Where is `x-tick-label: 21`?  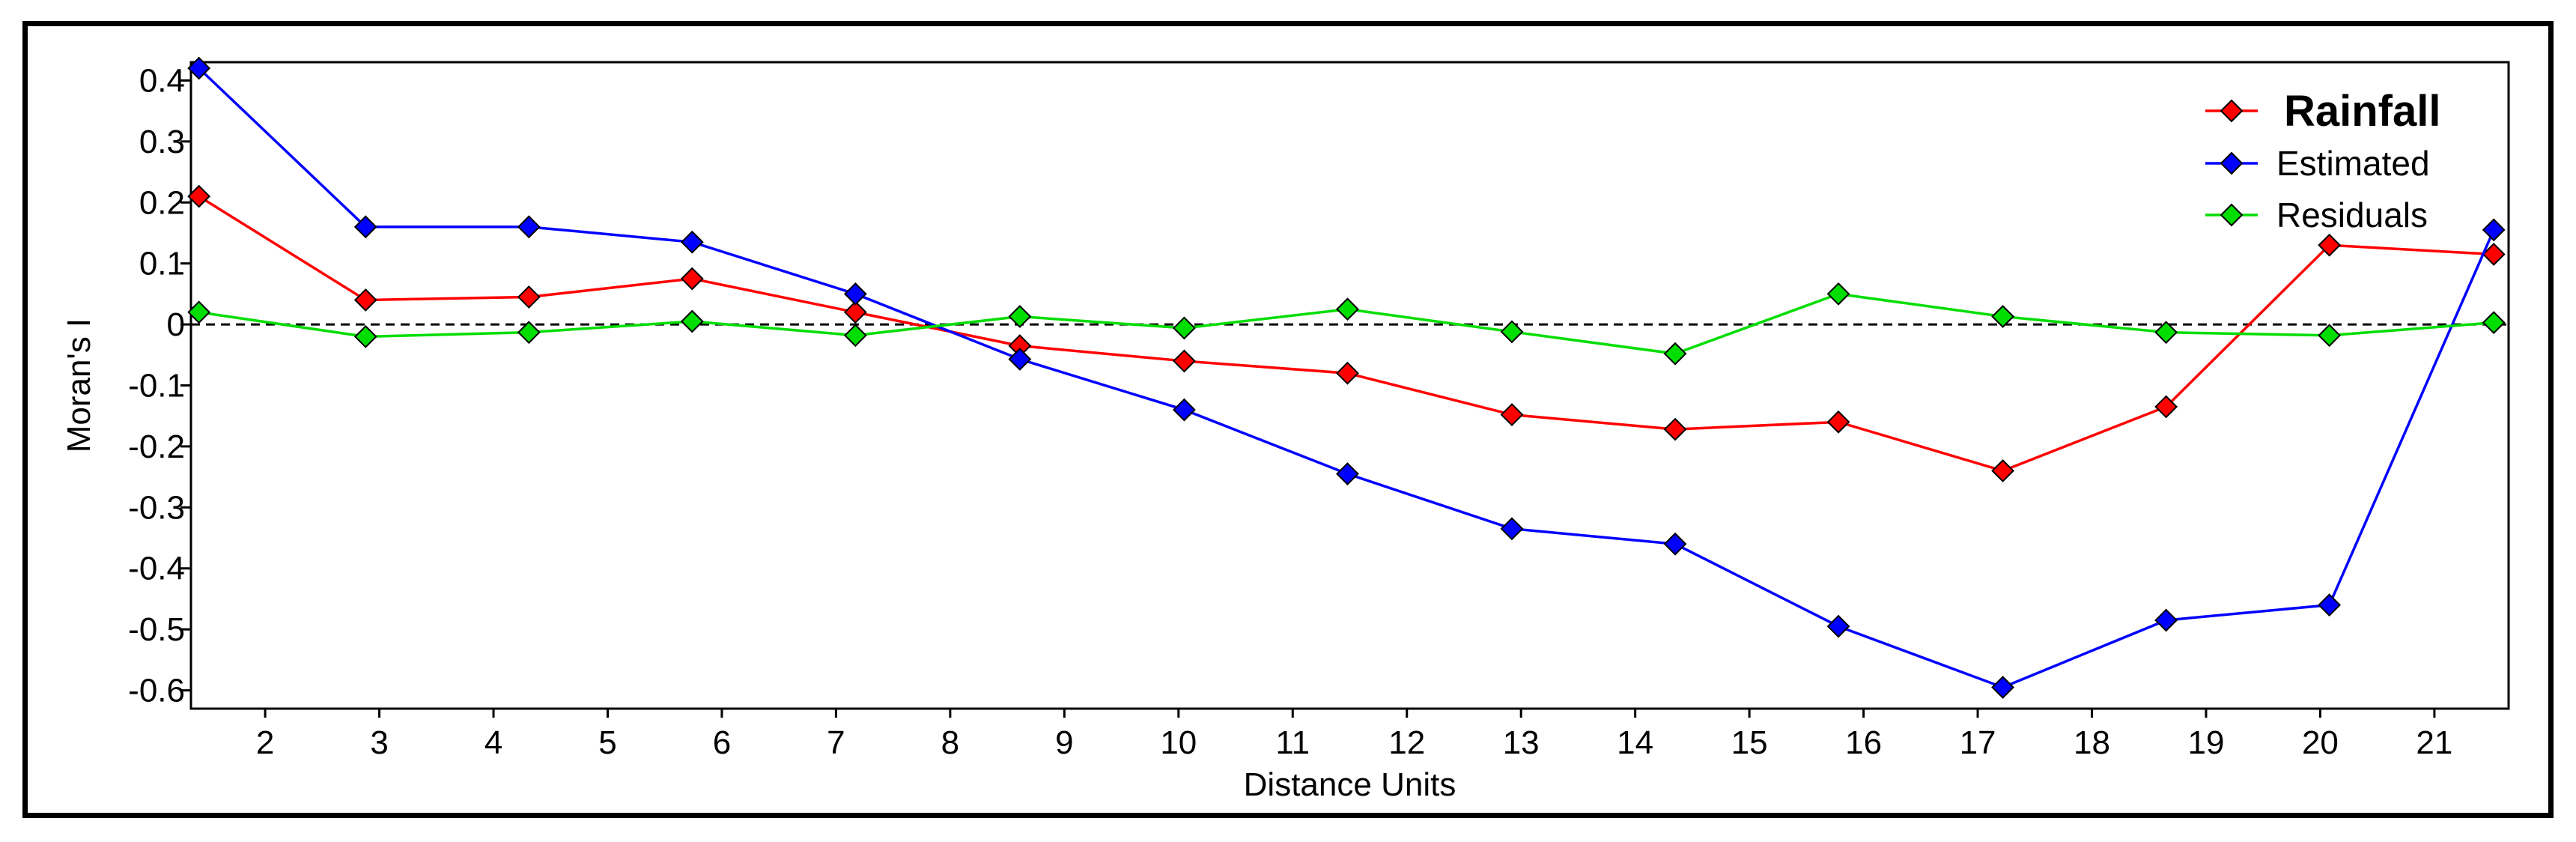
x-tick-label: 21 is located at coordinates (2434, 742).